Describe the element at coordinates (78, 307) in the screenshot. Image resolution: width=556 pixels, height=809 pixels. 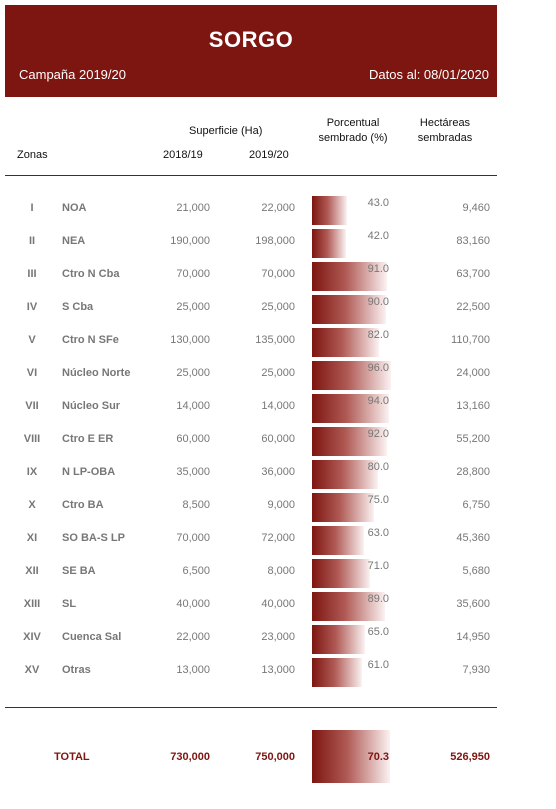
I see `zone-name: S Cba` at that location.